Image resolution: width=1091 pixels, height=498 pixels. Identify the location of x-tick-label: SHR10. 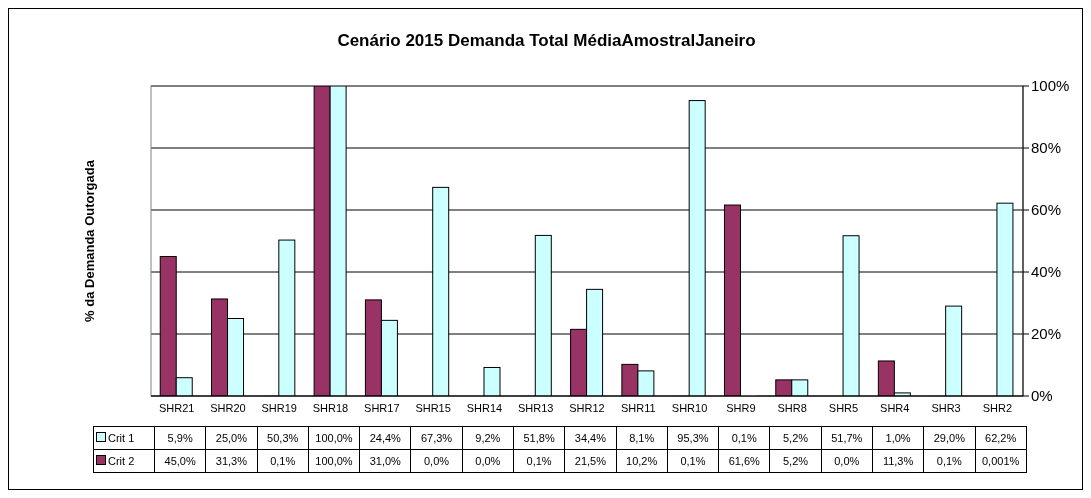
(689, 407).